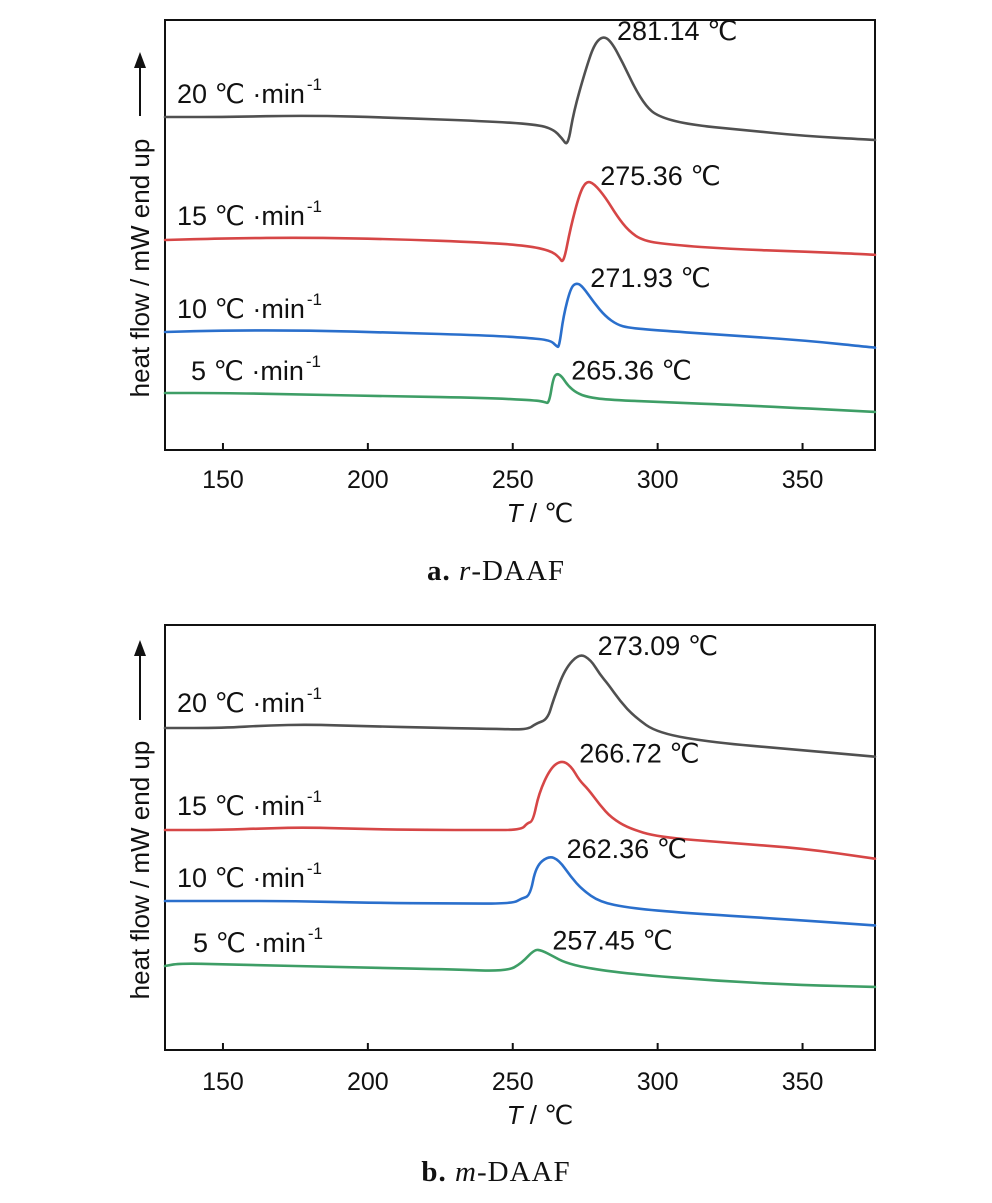  What do you see at coordinates (631, 370) in the screenshot?
I see `peak-temperature-label: 265.36 ℃` at bounding box center [631, 370].